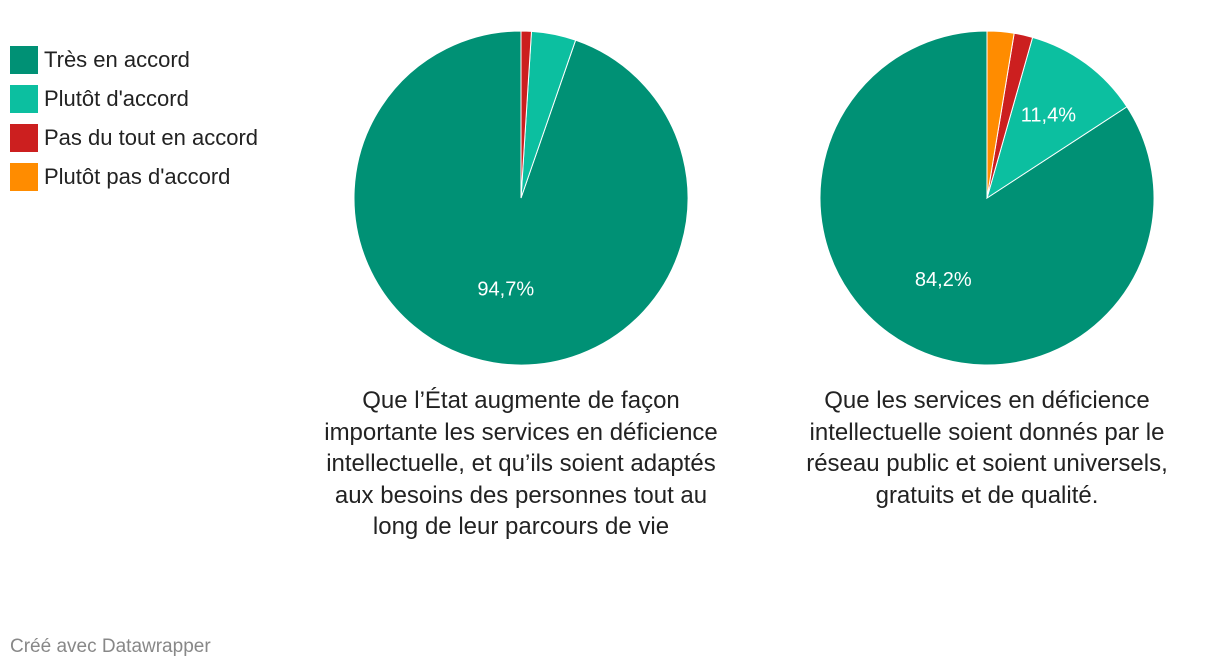 The width and height of the screenshot is (1220, 672). I want to click on legend-item-plutot-daccord: Plutôt d'accord, so click(134, 98).